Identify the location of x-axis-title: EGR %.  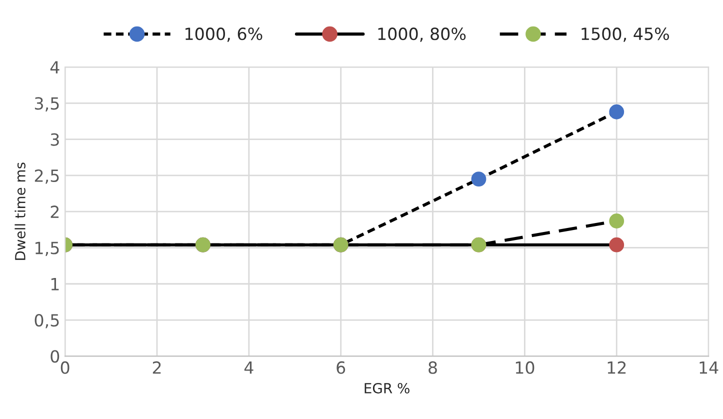
(387, 388).